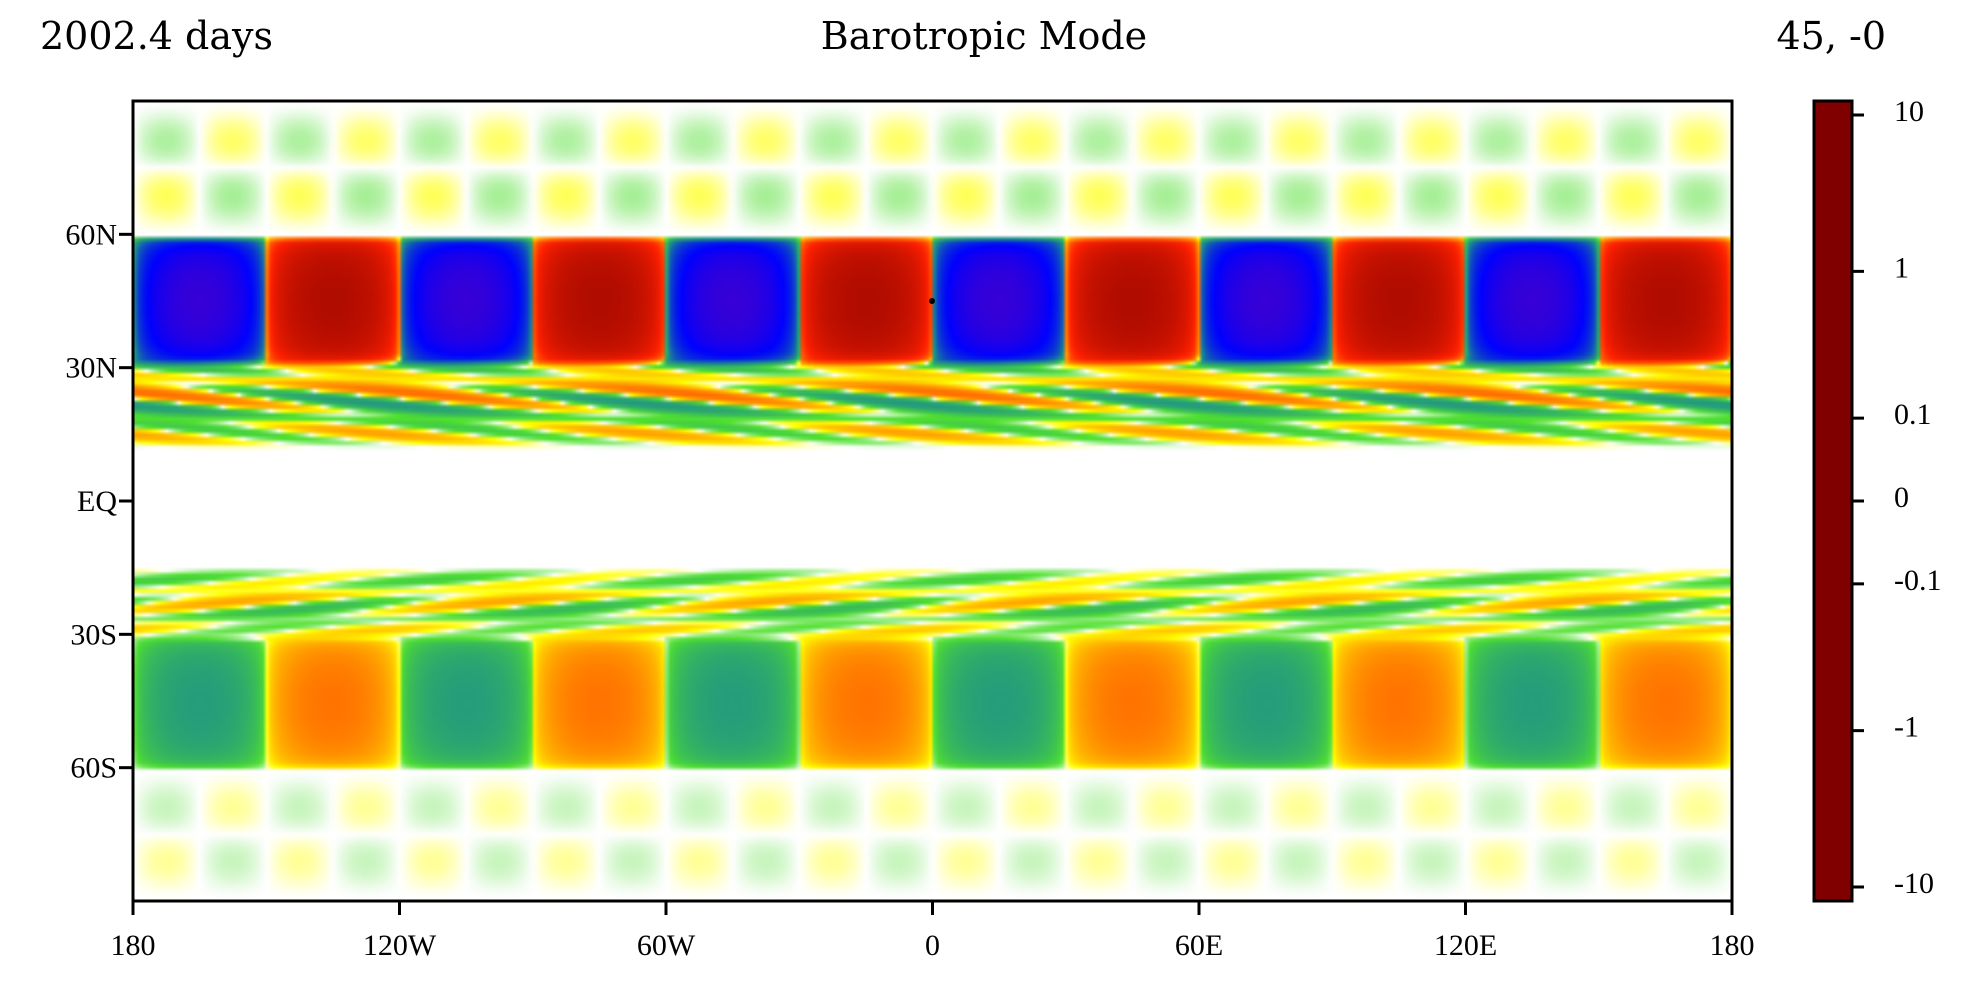 The image size is (1968, 992). I want to click on colorbar-tick-label: 0.1, so click(1913, 414).